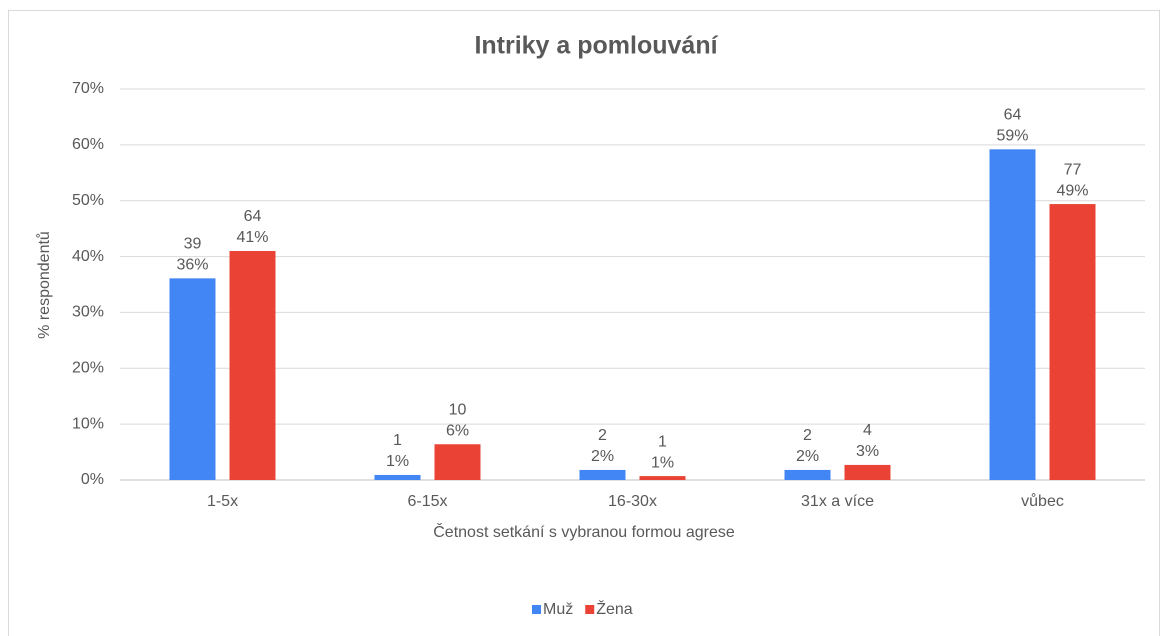 This screenshot has height=636, width=1169. I want to click on y-tick-label: 20%, so click(88, 368).